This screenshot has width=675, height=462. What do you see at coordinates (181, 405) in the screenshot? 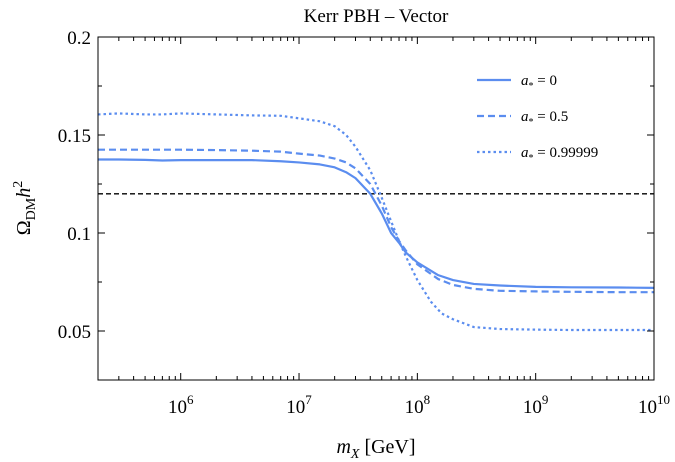
I see `x-tick-label: 10⁶` at bounding box center [181, 405].